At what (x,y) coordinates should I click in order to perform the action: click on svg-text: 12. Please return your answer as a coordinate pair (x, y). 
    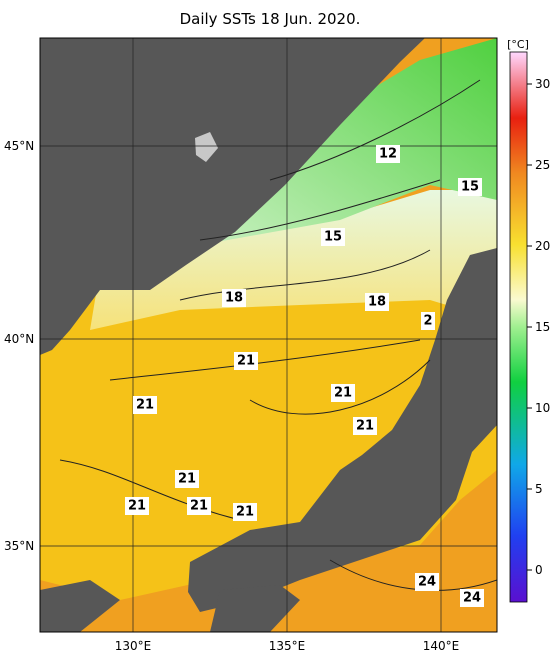
    Looking at the image, I should click on (388, 154).